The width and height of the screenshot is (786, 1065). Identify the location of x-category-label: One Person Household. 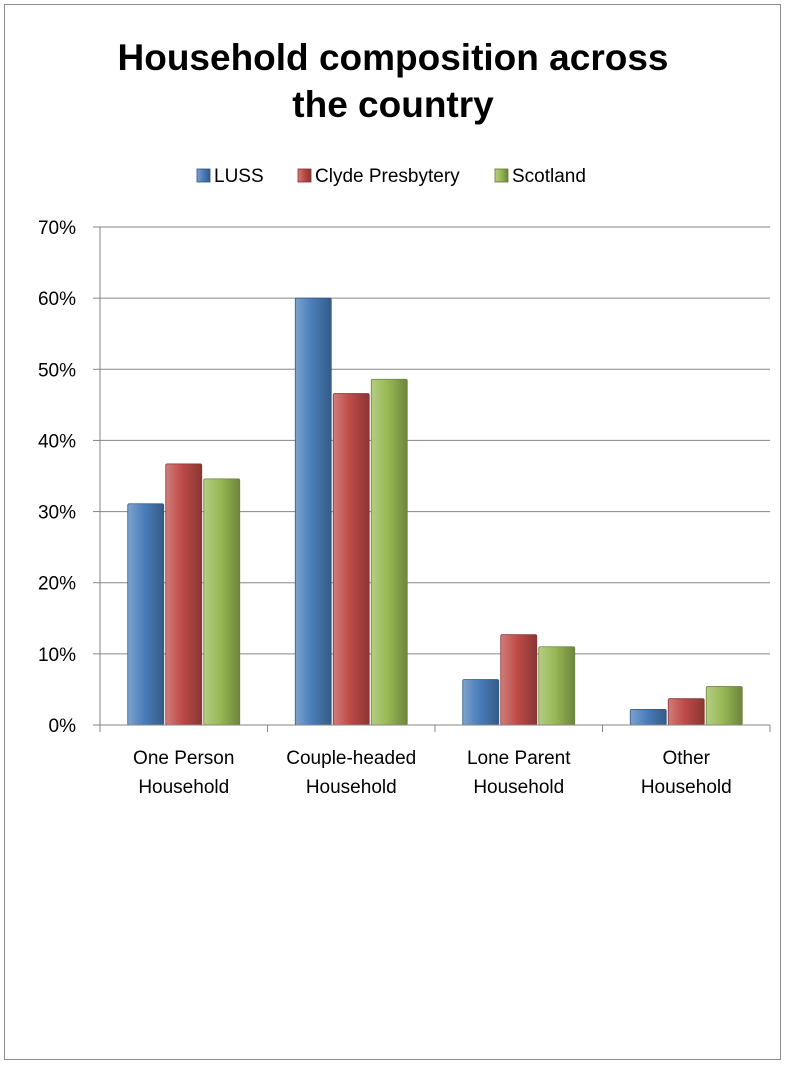
(183, 773).